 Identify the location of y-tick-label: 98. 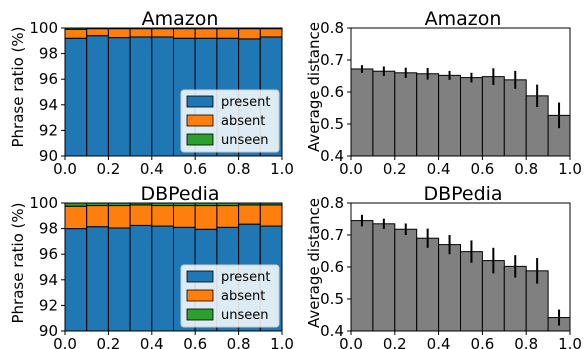
(48, 54).